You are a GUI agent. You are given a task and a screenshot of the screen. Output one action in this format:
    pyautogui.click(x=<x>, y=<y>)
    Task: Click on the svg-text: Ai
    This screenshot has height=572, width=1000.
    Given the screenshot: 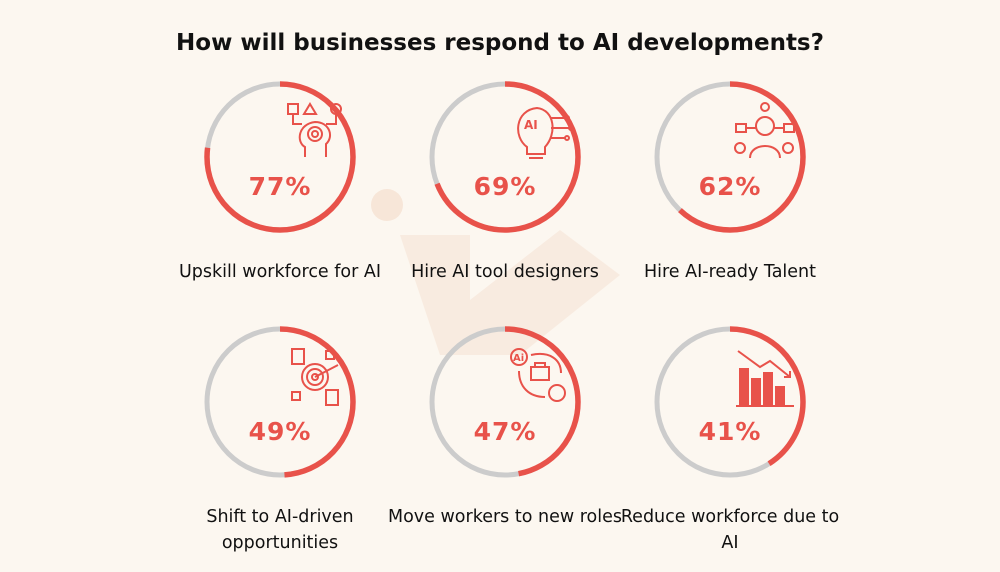 What is the action you would take?
    pyautogui.click(x=518, y=358)
    